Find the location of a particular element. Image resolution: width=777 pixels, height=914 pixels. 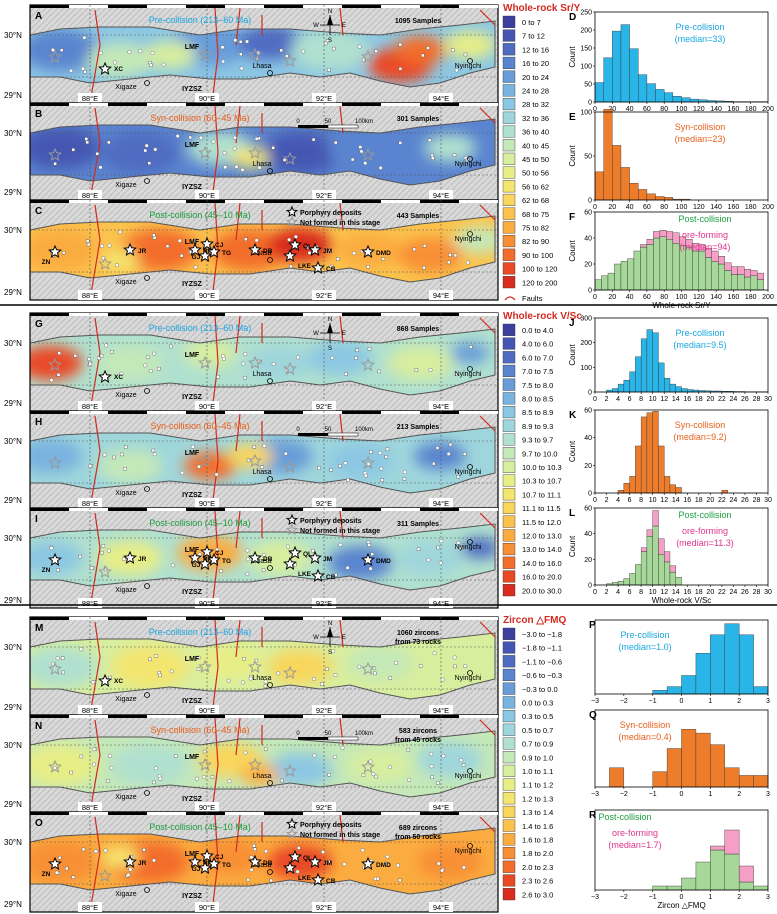

compass-arrow-icon is located at coordinates (330, 20).